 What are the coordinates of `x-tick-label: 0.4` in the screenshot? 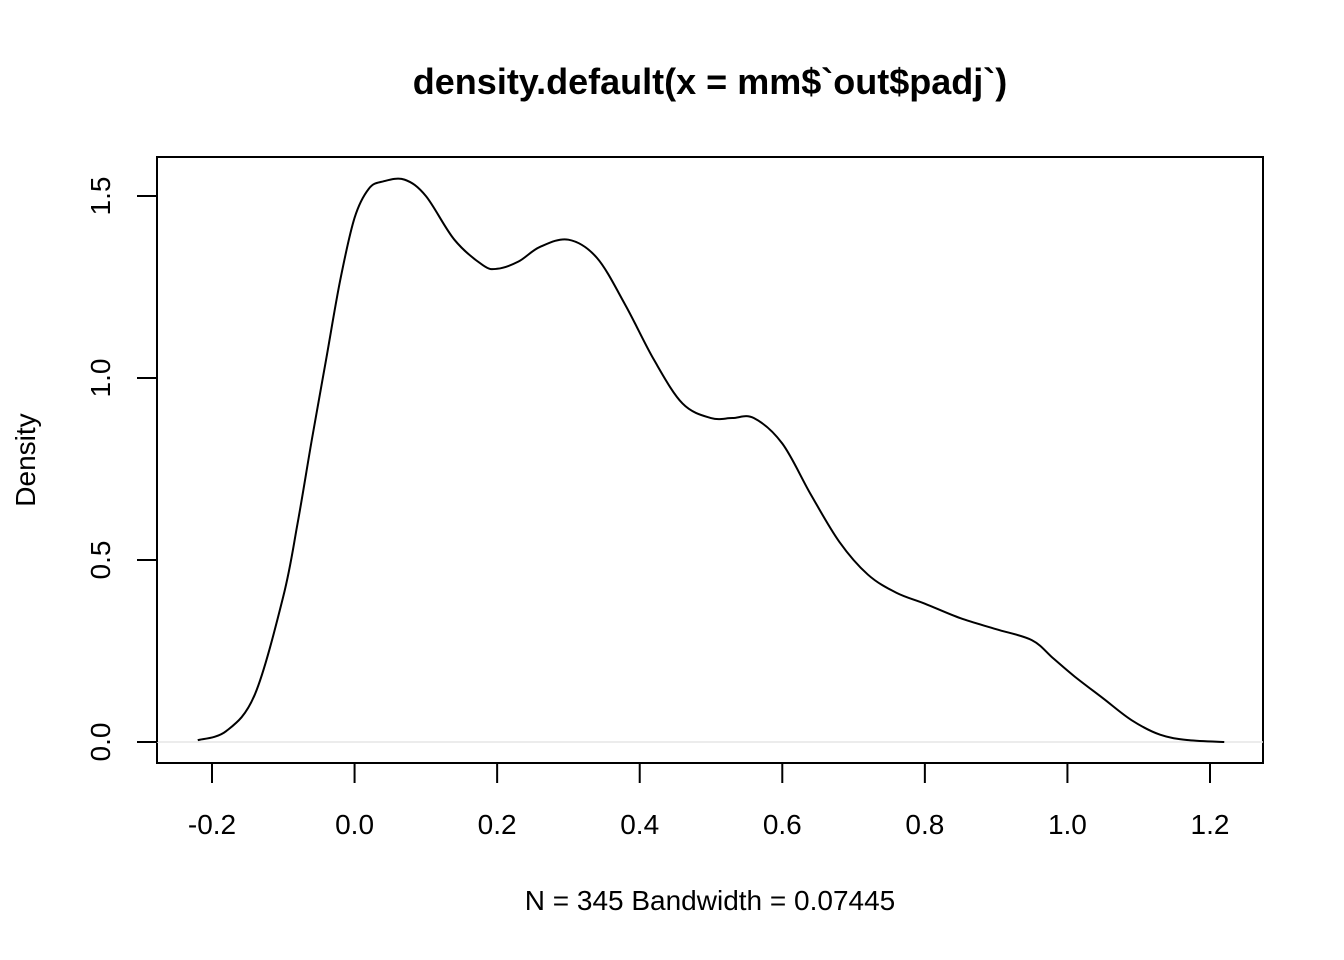 It's located at (639, 824).